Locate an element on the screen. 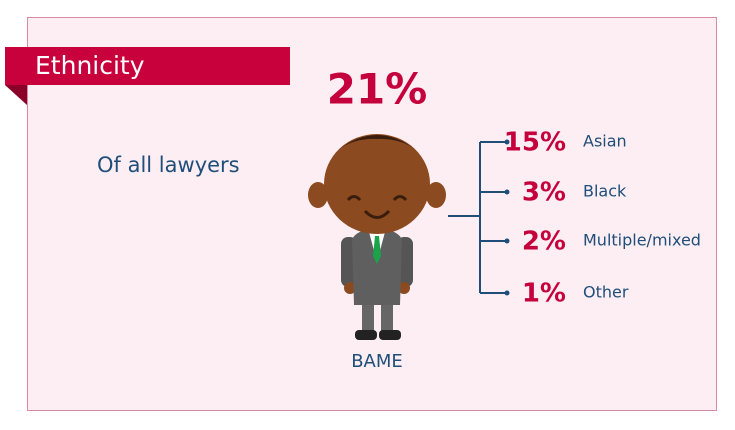 Image resolution: width=735 pixels, height=430 pixels. breakdown-tree is located at coordinates (477, 217).